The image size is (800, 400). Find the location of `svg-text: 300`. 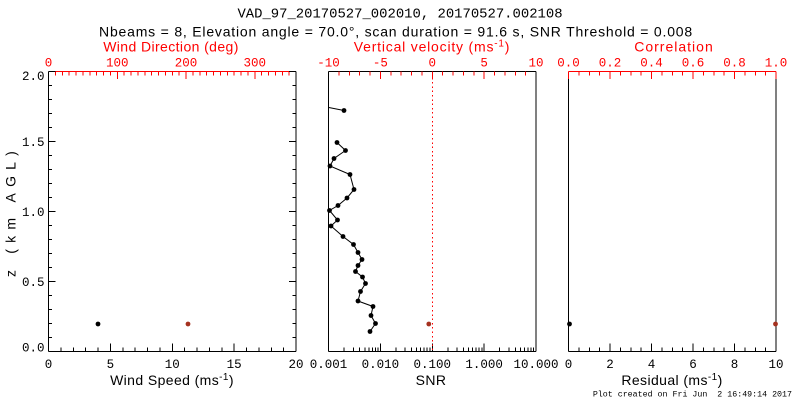

svg-text: 300 is located at coordinates (254, 64).